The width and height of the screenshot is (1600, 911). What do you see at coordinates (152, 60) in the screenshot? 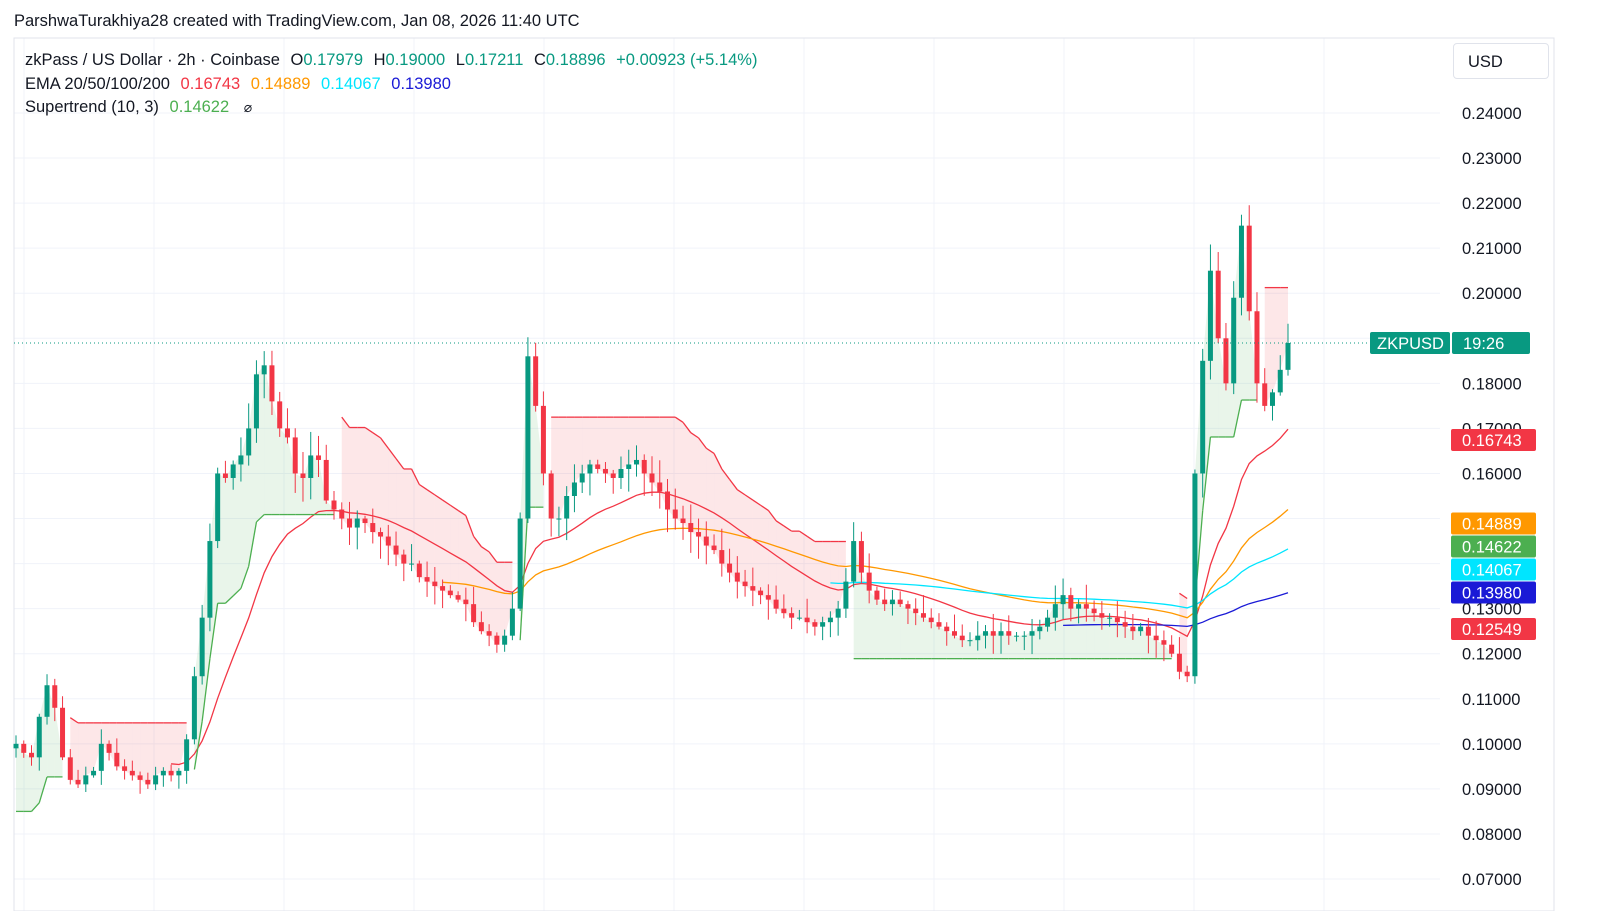
I see `symbol-title: zkPass / US Dollar · 2h · Coinbase` at bounding box center [152, 60].